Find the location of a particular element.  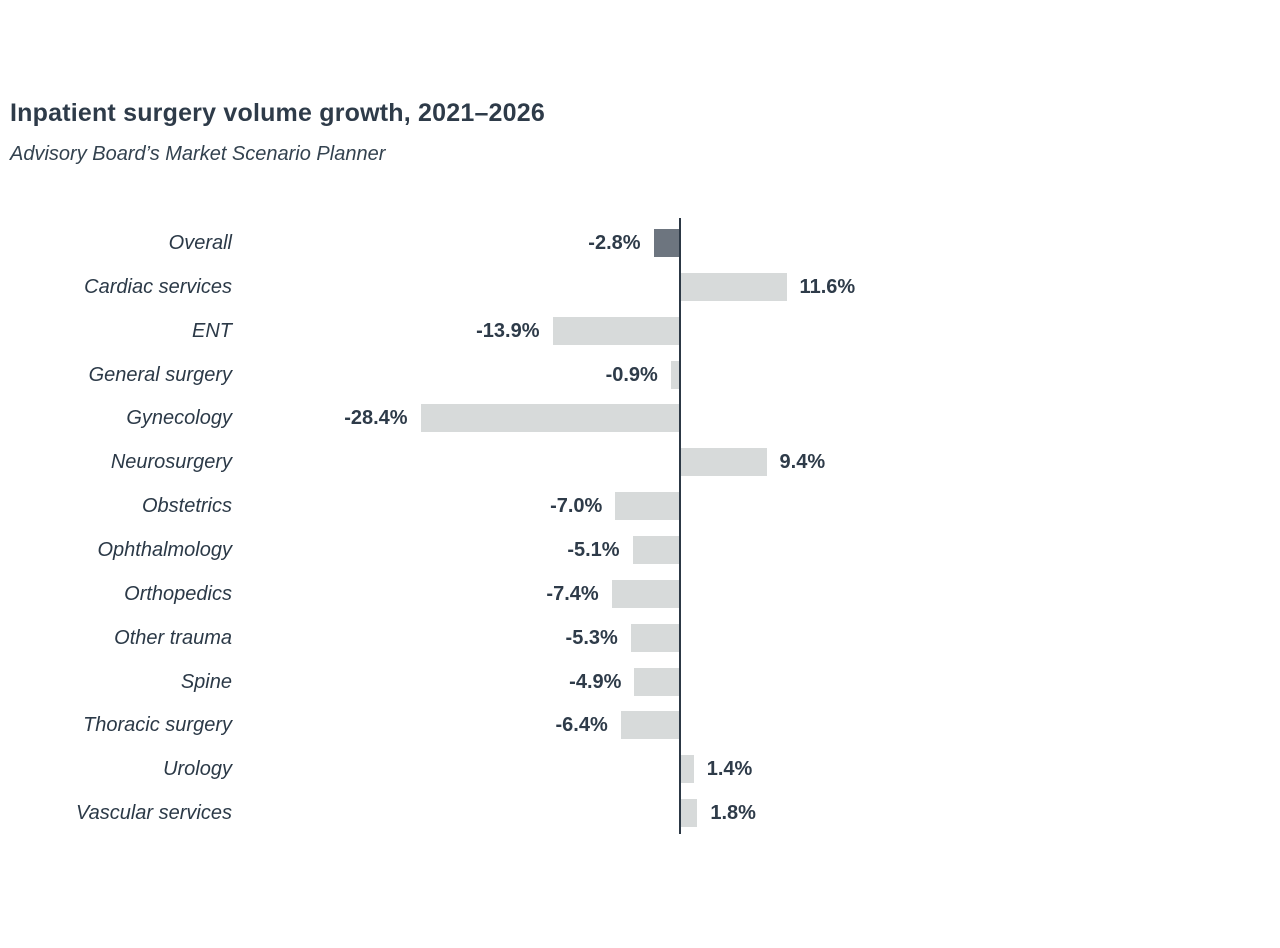

category-label: Obstetrics is located at coordinates (186, 506).